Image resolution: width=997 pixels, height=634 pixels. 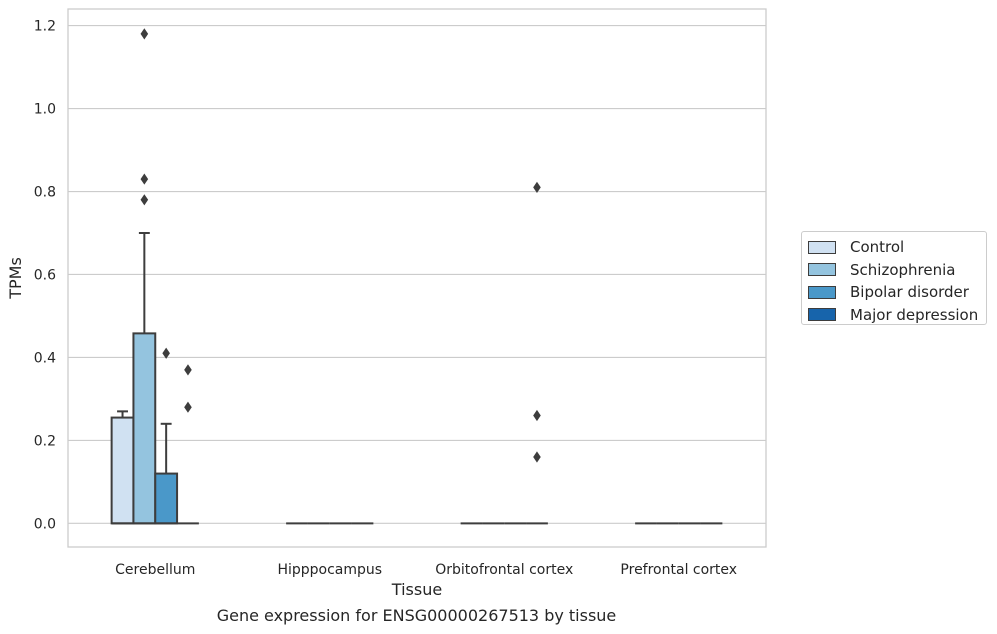 I want to click on x-tick-label: Hipppocampus, so click(x=329, y=570).